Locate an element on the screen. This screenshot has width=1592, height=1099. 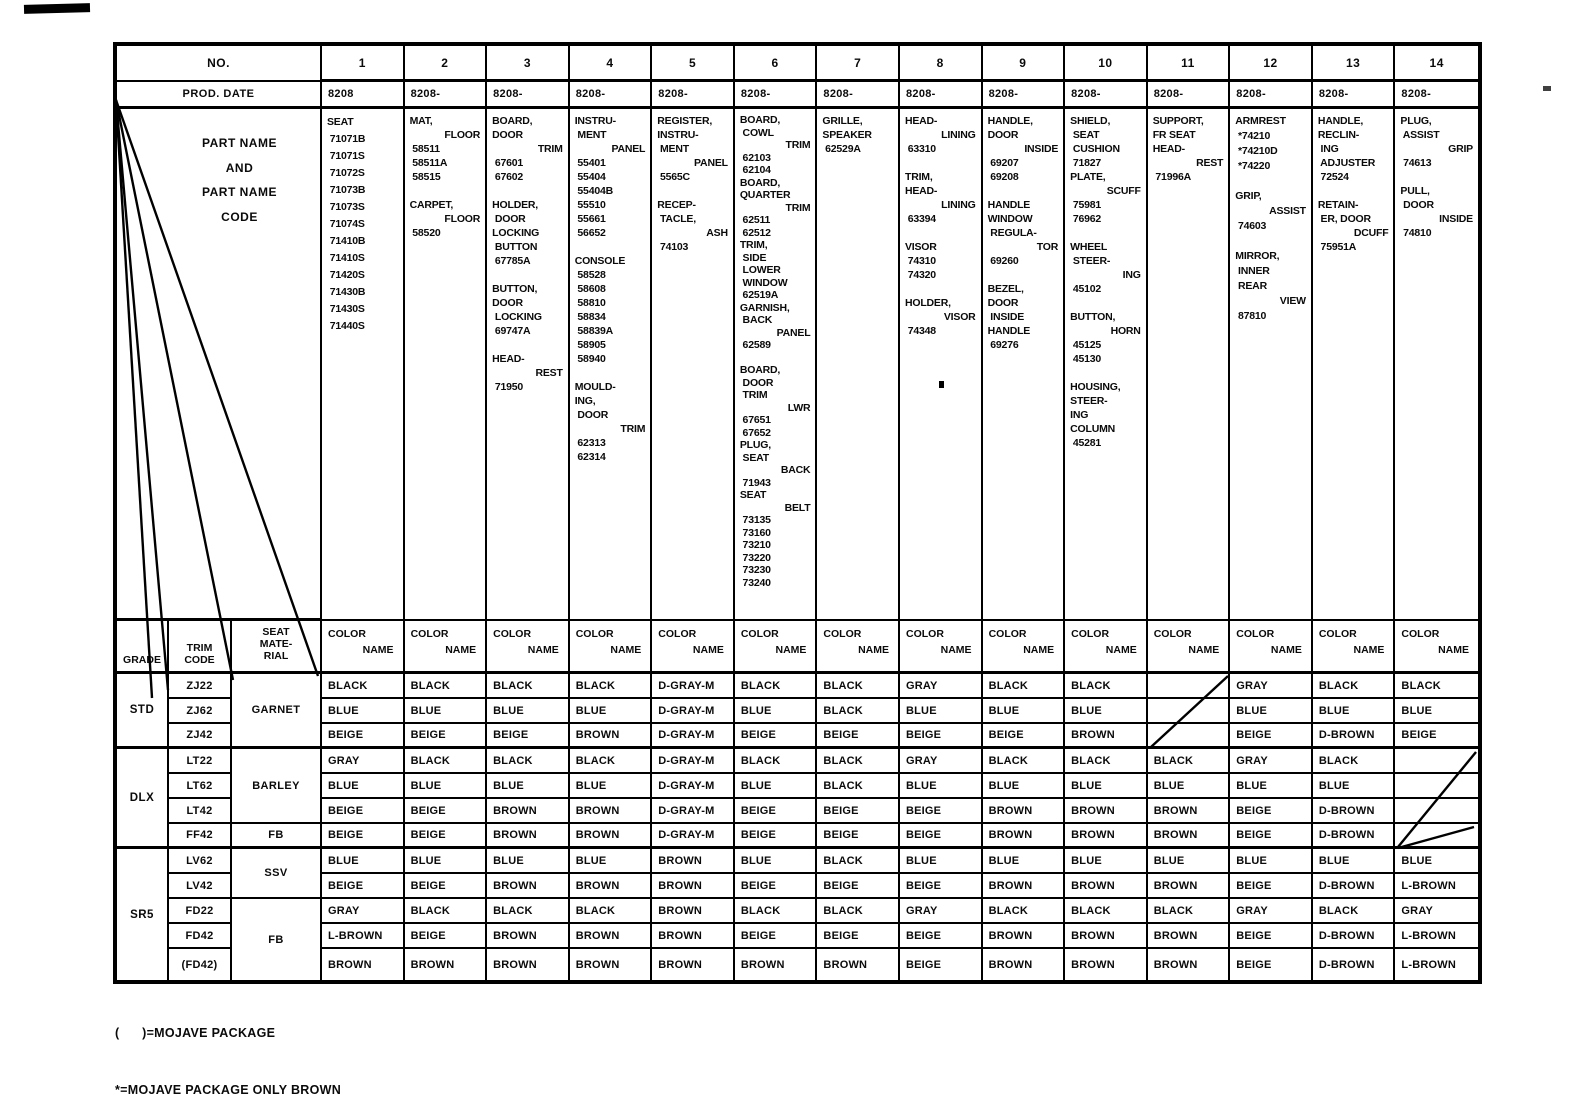
part-line: ASSIST is located at coordinates (1420, 135).